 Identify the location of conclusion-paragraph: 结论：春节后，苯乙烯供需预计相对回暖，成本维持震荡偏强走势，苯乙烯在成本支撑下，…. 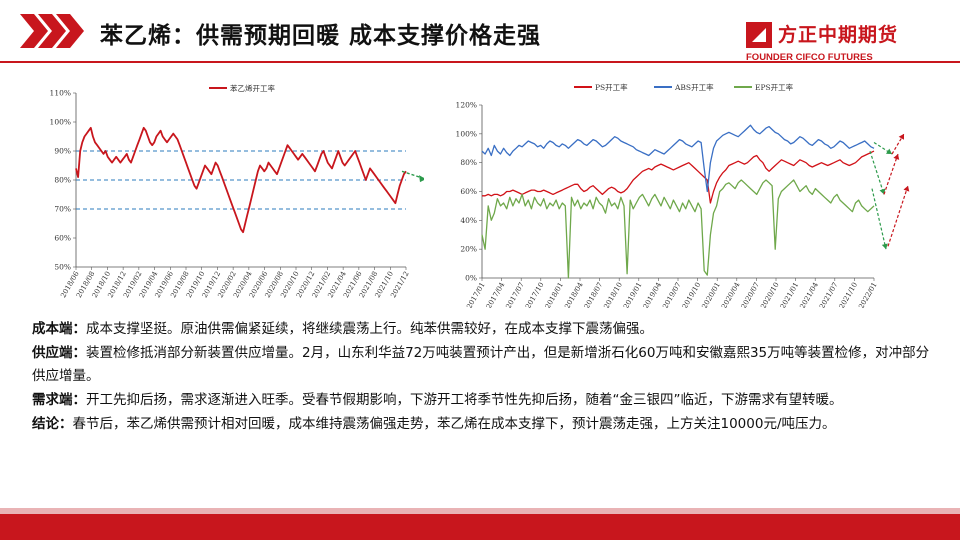
(482, 424).